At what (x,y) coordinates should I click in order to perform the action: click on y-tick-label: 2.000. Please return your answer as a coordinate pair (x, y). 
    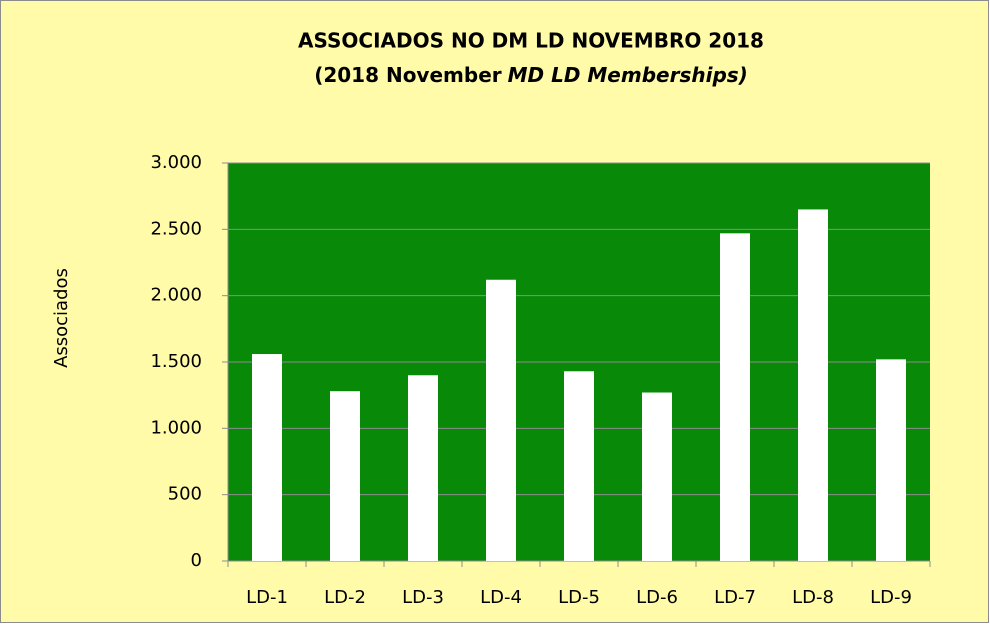
    Looking at the image, I should click on (176, 295).